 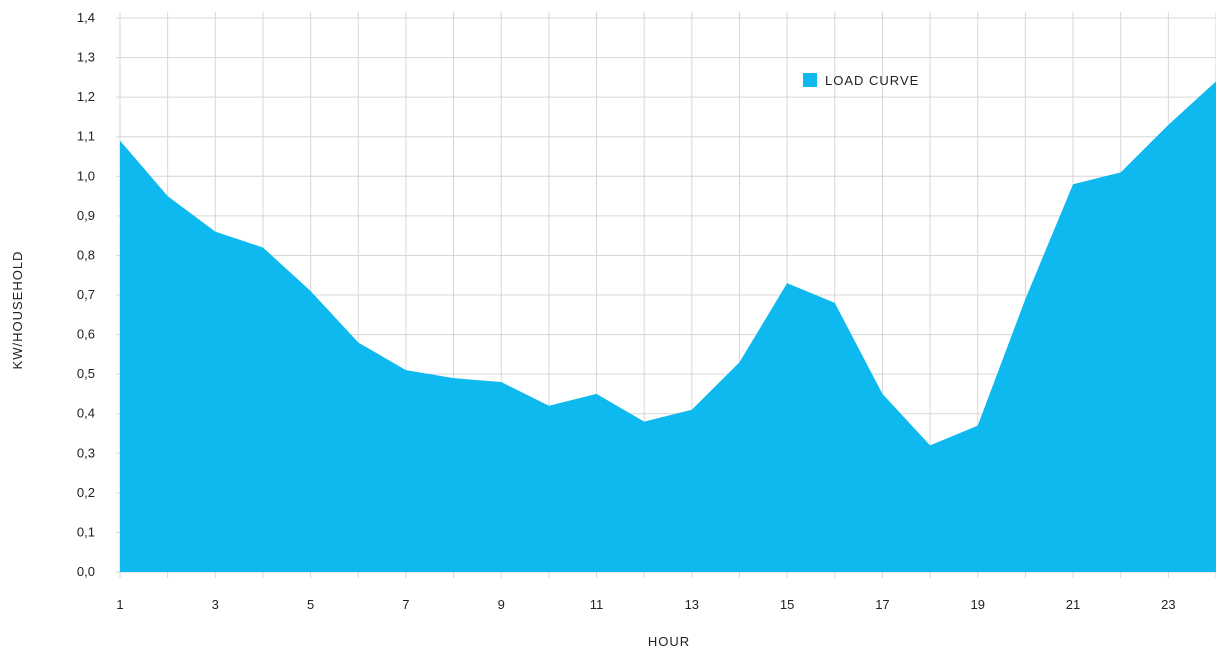 What do you see at coordinates (310, 604) in the screenshot?
I see `x-tick-label: 5` at bounding box center [310, 604].